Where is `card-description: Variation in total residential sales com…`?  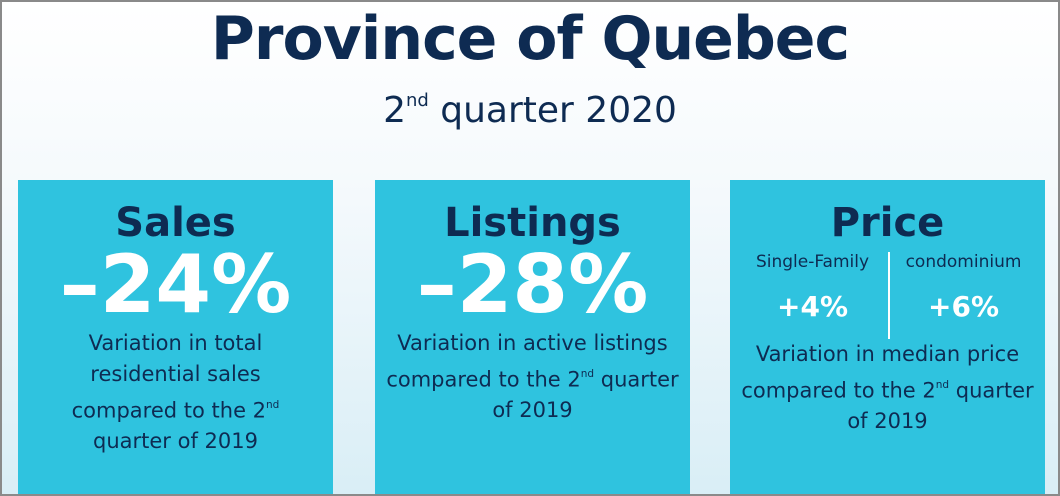
card-description: Variation in total residential sales com… is located at coordinates (175, 392).